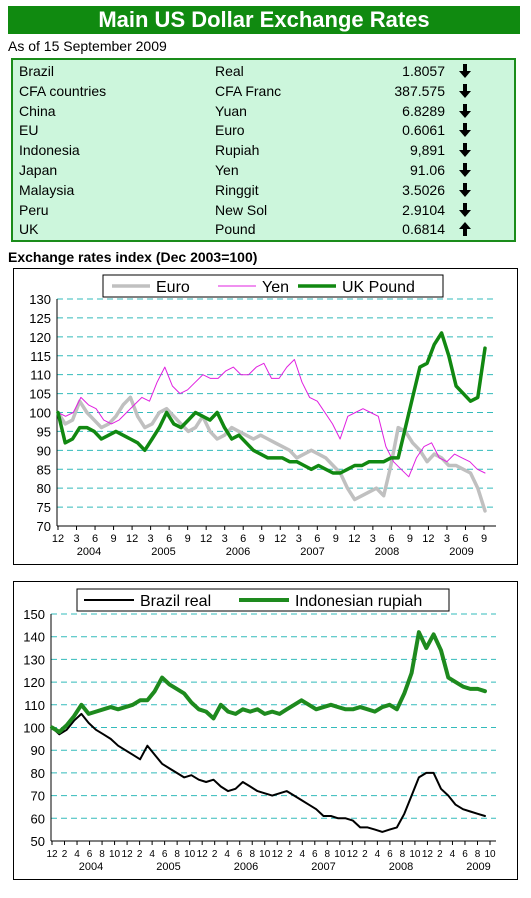 The height and width of the screenshot is (898, 531). What do you see at coordinates (268, 682) in the screenshot?
I see `series-line-indonesian-rupiah` at bounding box center [268, 682].